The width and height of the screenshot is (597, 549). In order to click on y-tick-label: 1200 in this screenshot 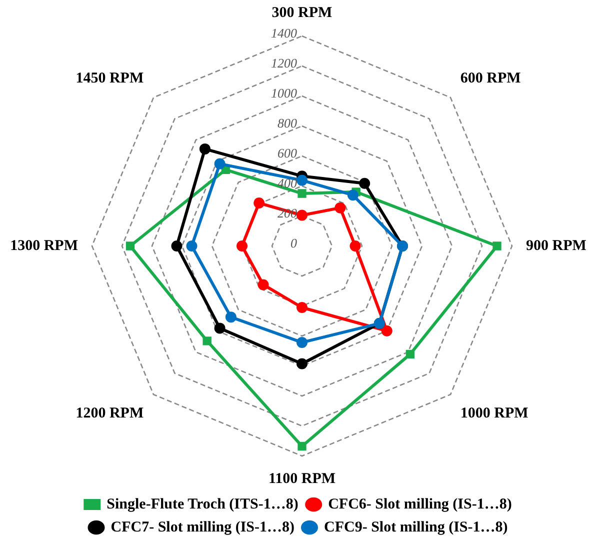, I will do `click(284, 62)`.